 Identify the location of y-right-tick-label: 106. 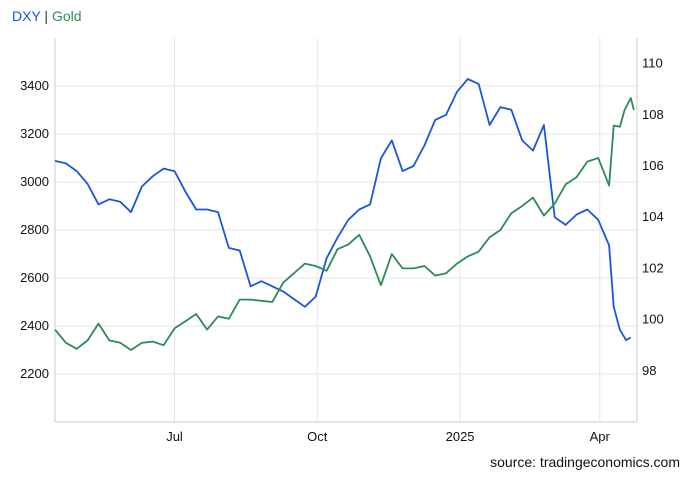
(653, 165).